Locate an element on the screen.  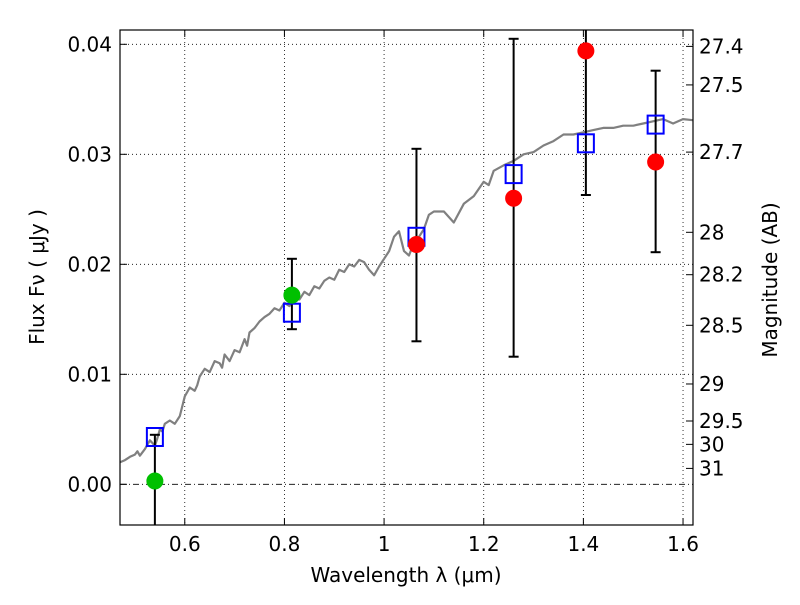
y-tick-label: 0.00 is located at coordinates (89, 484).